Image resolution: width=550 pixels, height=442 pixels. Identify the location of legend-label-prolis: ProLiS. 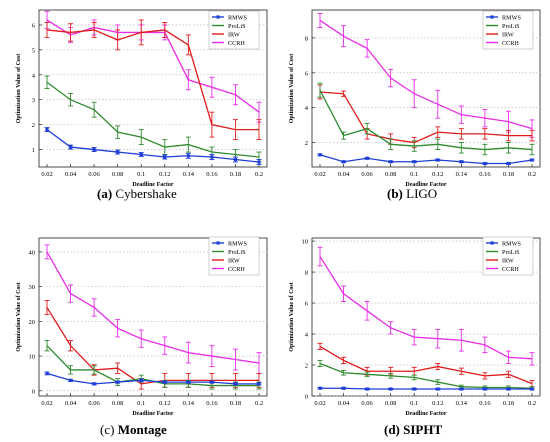
(237, 252).